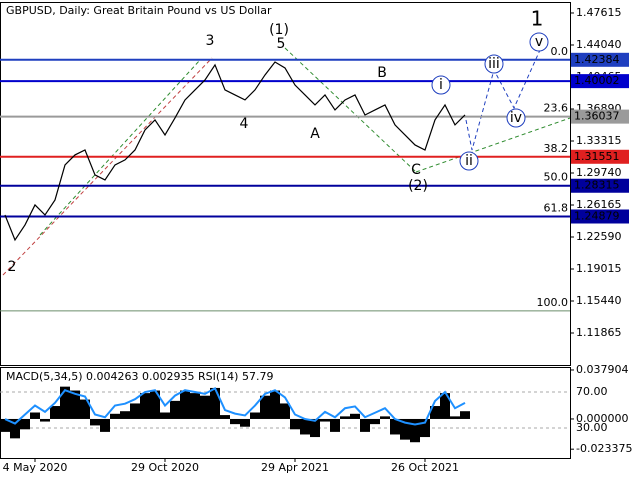 The height and width of the screenshot is (480, 640). Describe the element at coordinates (597, 216) in the screenshot. I see `level-label: 1.24879` at that location.